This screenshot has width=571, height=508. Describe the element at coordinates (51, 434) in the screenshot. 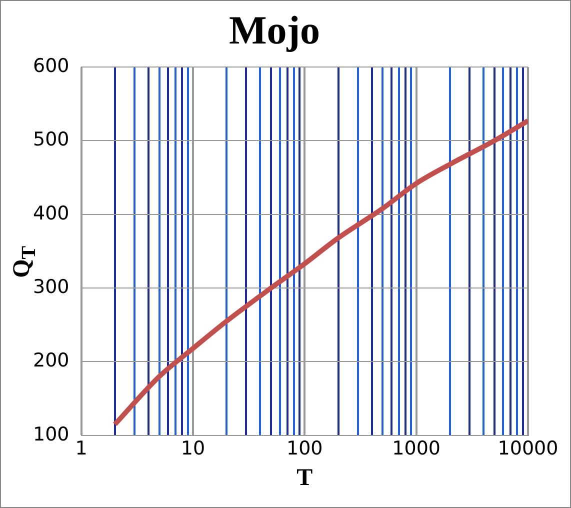

I see `y-tick-label: 100` at that location.